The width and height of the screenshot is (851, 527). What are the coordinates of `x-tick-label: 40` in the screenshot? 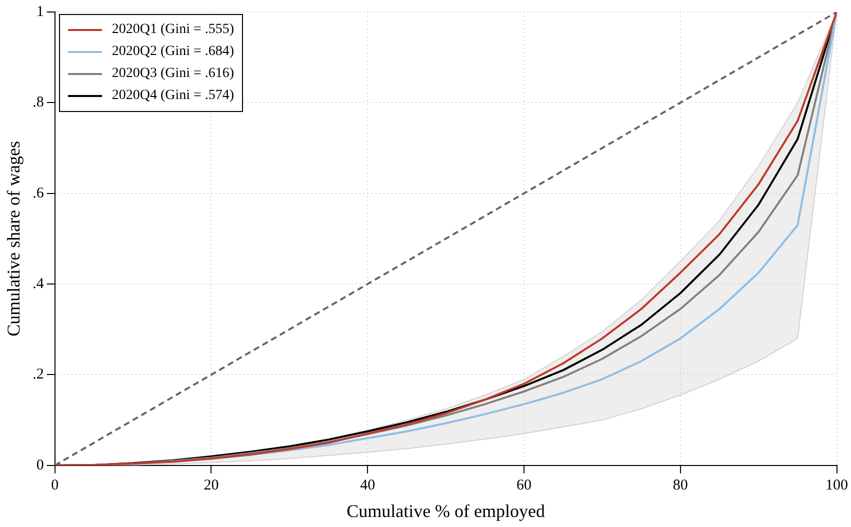 It's located at (368, 485).